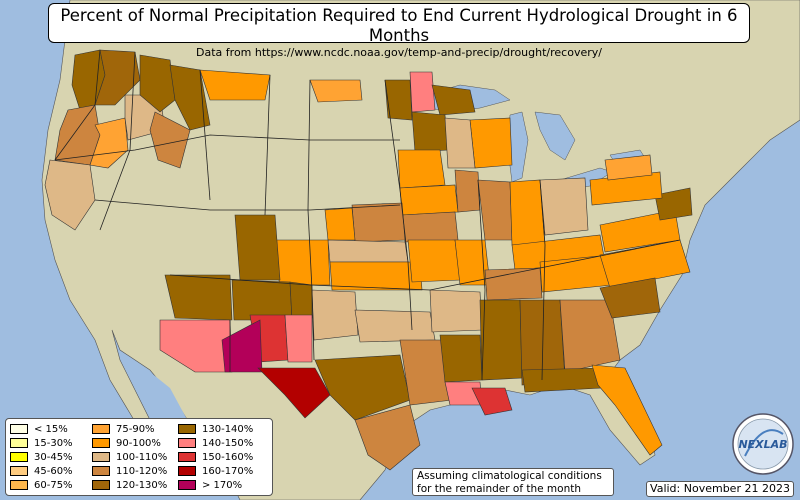 The width and height of the screenshot is (800, 500). Describe the element at coordinates (491, 143) in the screenshot. I see `region-mi-lower` at that location.